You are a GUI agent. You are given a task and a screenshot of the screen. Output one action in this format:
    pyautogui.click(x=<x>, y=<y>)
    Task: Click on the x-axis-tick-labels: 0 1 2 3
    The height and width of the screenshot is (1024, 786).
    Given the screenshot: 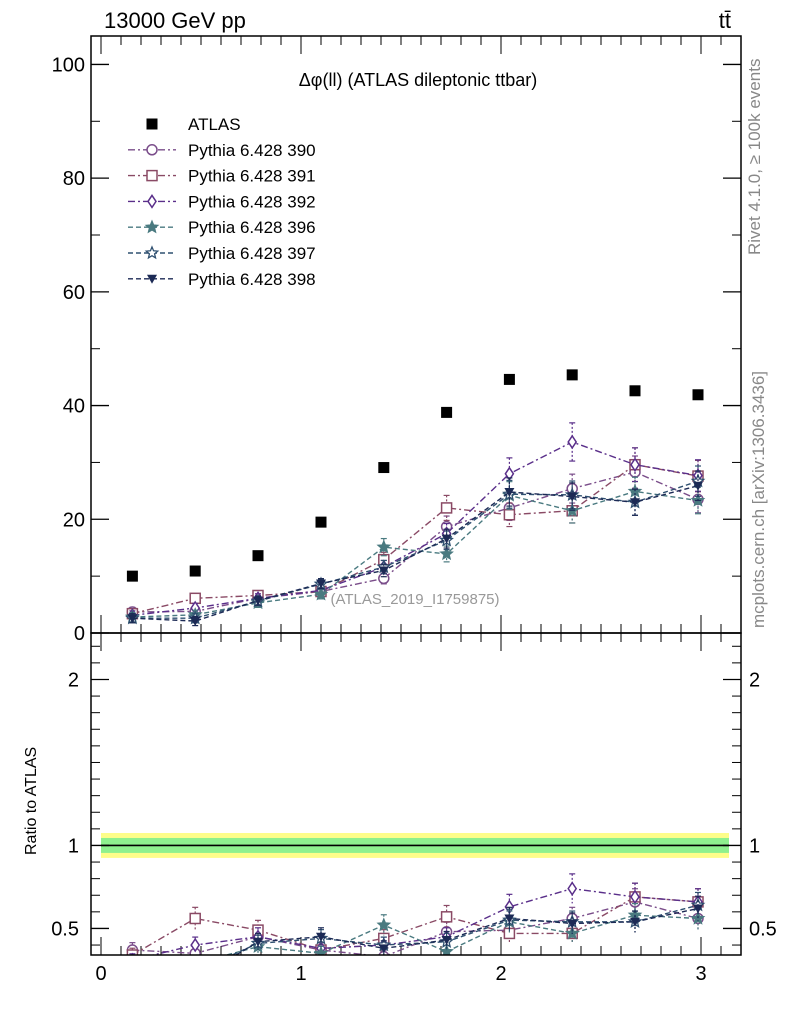 What is the action you would take?
    pyautogui.click(x=400, y=974)
    